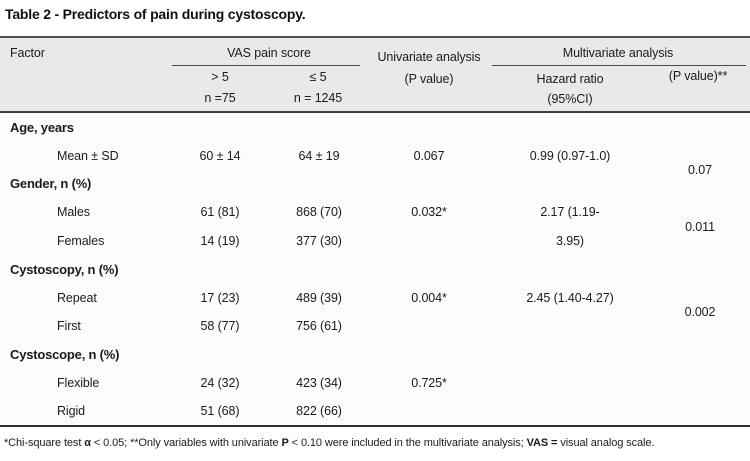 The height and width of the screenshot is (461, 750). What do you see at coordinates (318, 88) in the screenshot?
I see `column-subheader-le5: ≤ 5 n = 1245` at bounding box center [318, 88].